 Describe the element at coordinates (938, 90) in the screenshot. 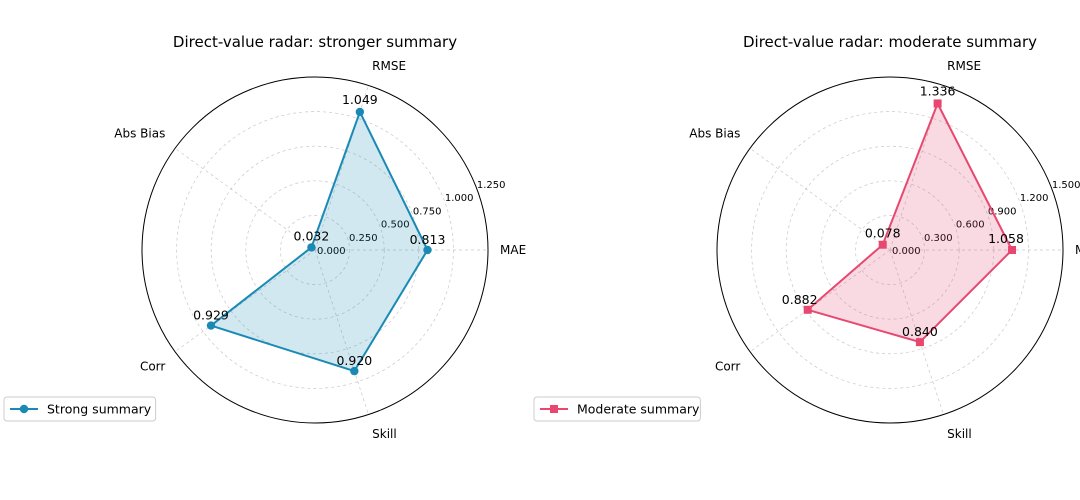

I see `data-label: 1.336` at that location.